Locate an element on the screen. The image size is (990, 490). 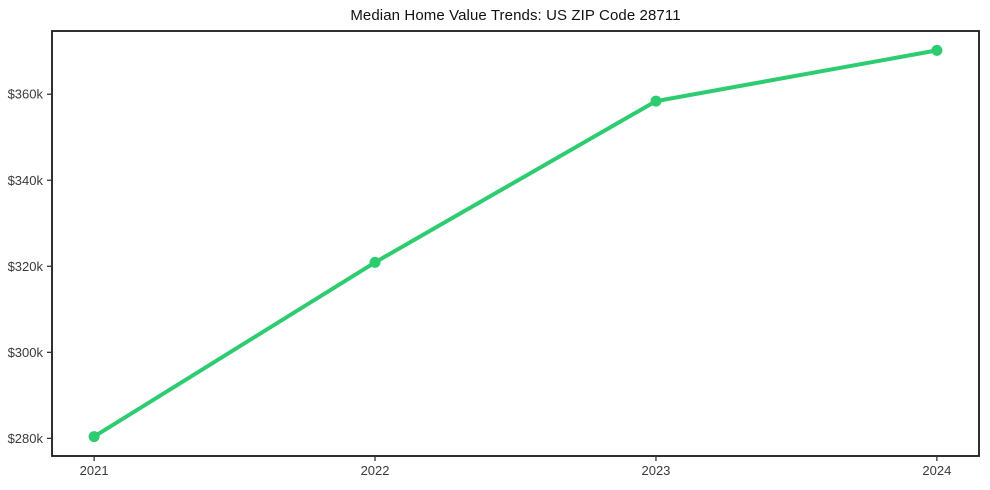
y-tick-label: $300k is located at coordinates (26, 352).